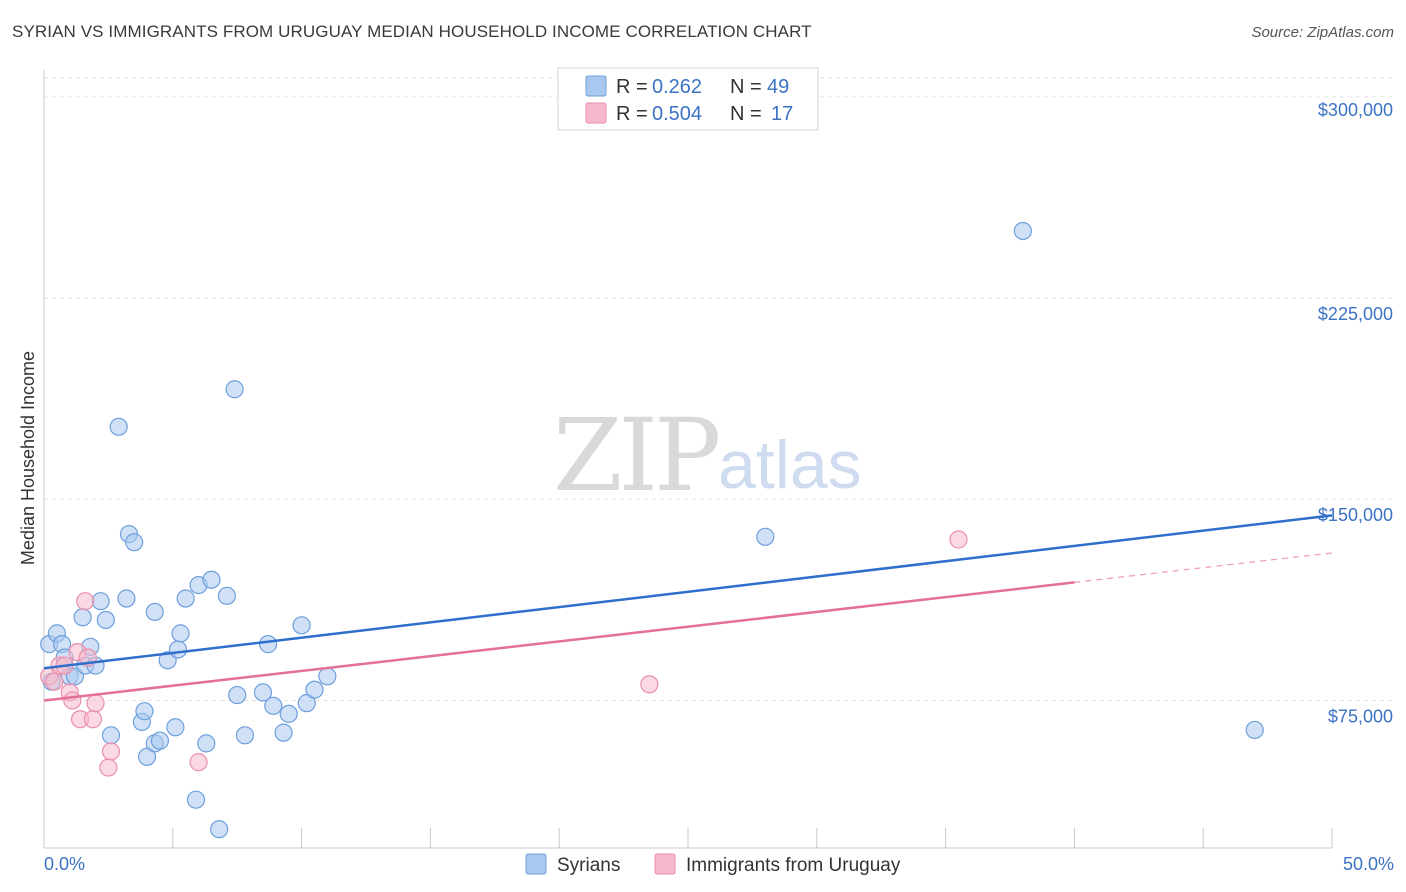 The image size is (1406, 892). Describe the element at coordinates (688, 99) in the screenshot. I see `correlation-legend: R = 0.262 N = 49 R = 0.504 N = 17` at that location.